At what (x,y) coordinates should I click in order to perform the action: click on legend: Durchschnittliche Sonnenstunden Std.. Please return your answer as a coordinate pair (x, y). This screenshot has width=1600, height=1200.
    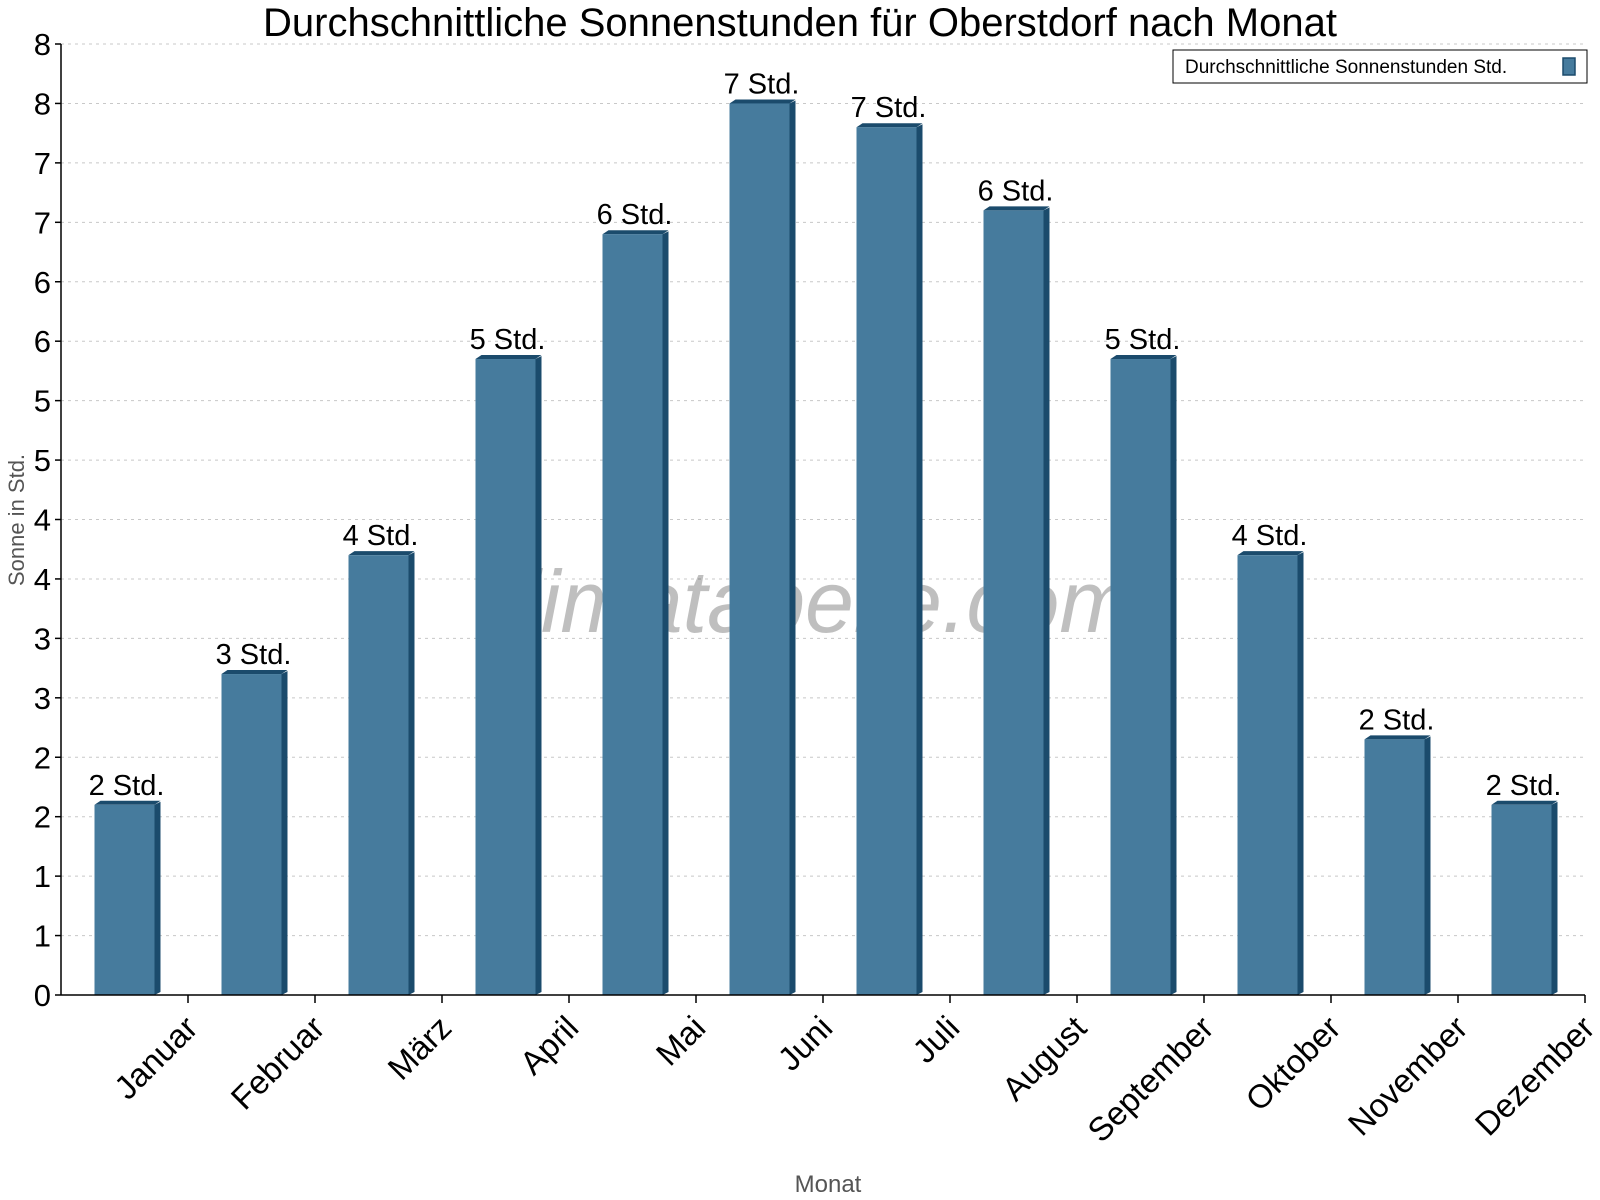
    Looking at the image, I should click on (1380, 66).